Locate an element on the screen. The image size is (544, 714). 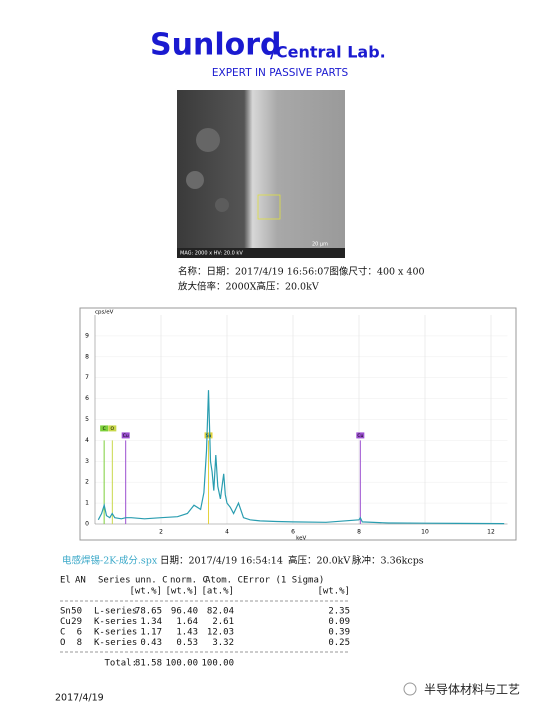
table-cell: 0.09 is located at coordinates (339, 622).